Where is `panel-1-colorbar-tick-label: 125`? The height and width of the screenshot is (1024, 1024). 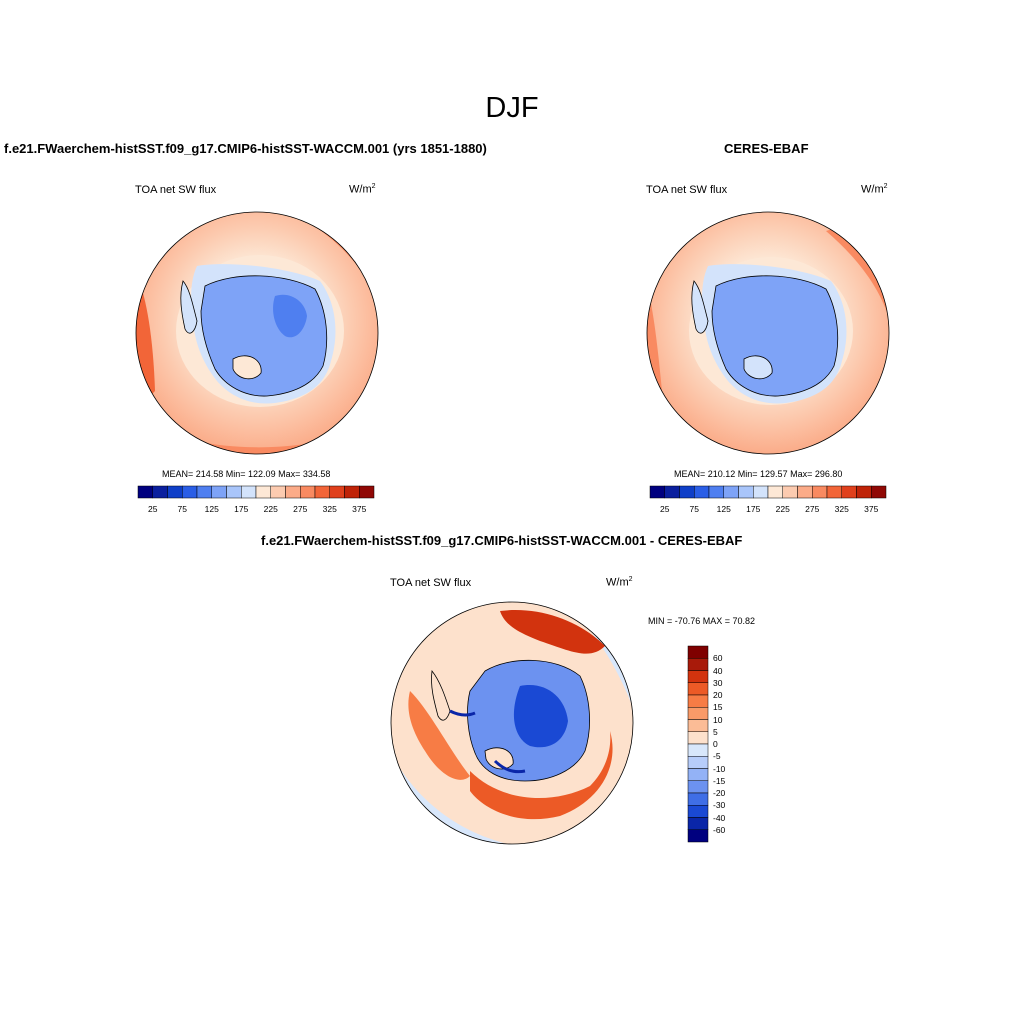
panel-1-colorbar-tick-label: 125 is located at coordinates (211, 509).